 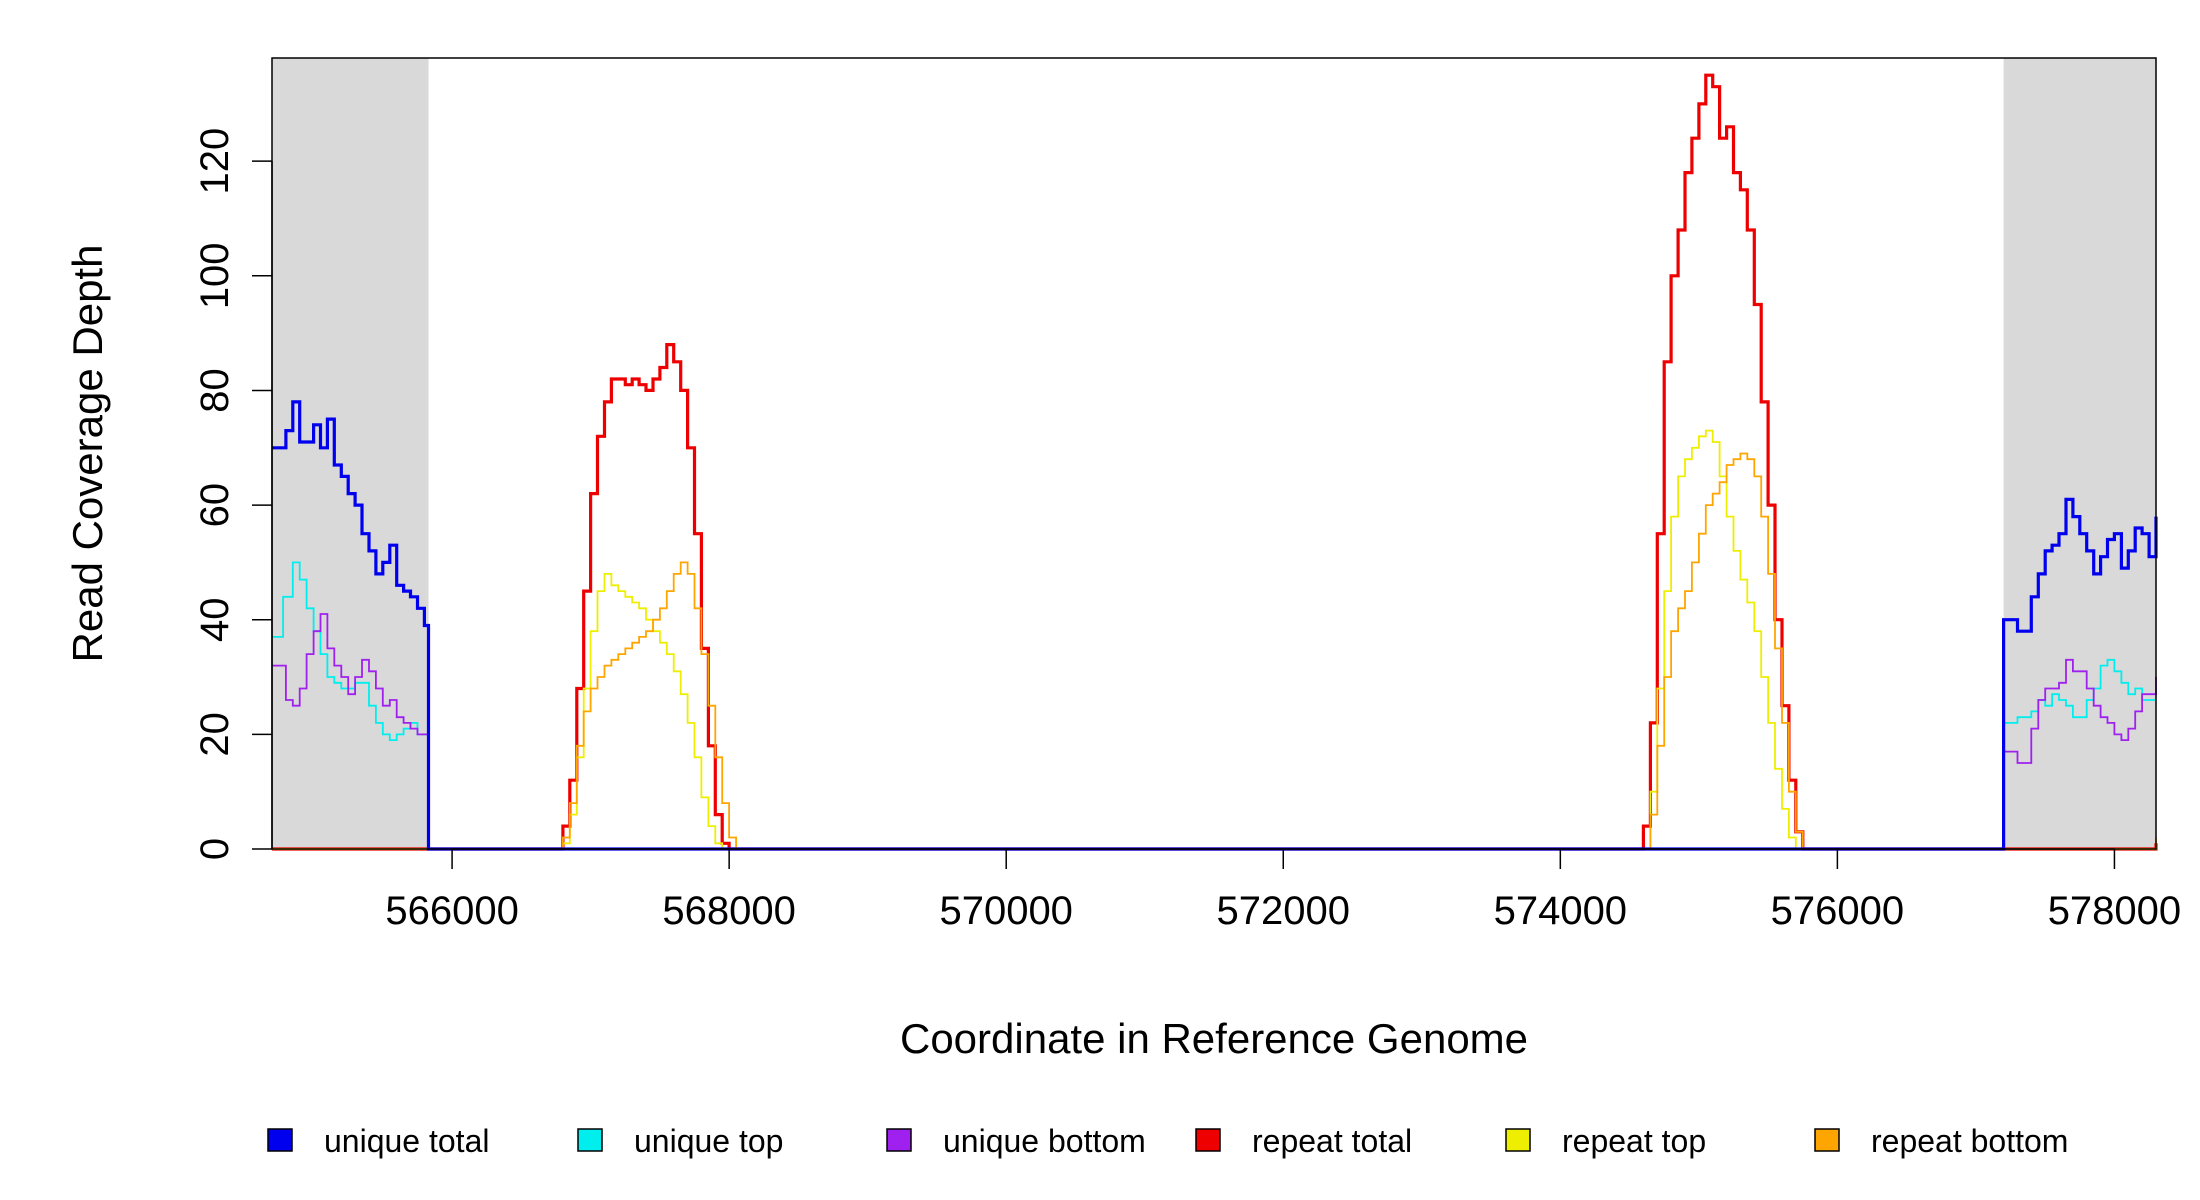 What do you see at coordinates (406, 1141) in the screenshot?
I see `legend-label: unique total` at bounding box center [406, 1141].